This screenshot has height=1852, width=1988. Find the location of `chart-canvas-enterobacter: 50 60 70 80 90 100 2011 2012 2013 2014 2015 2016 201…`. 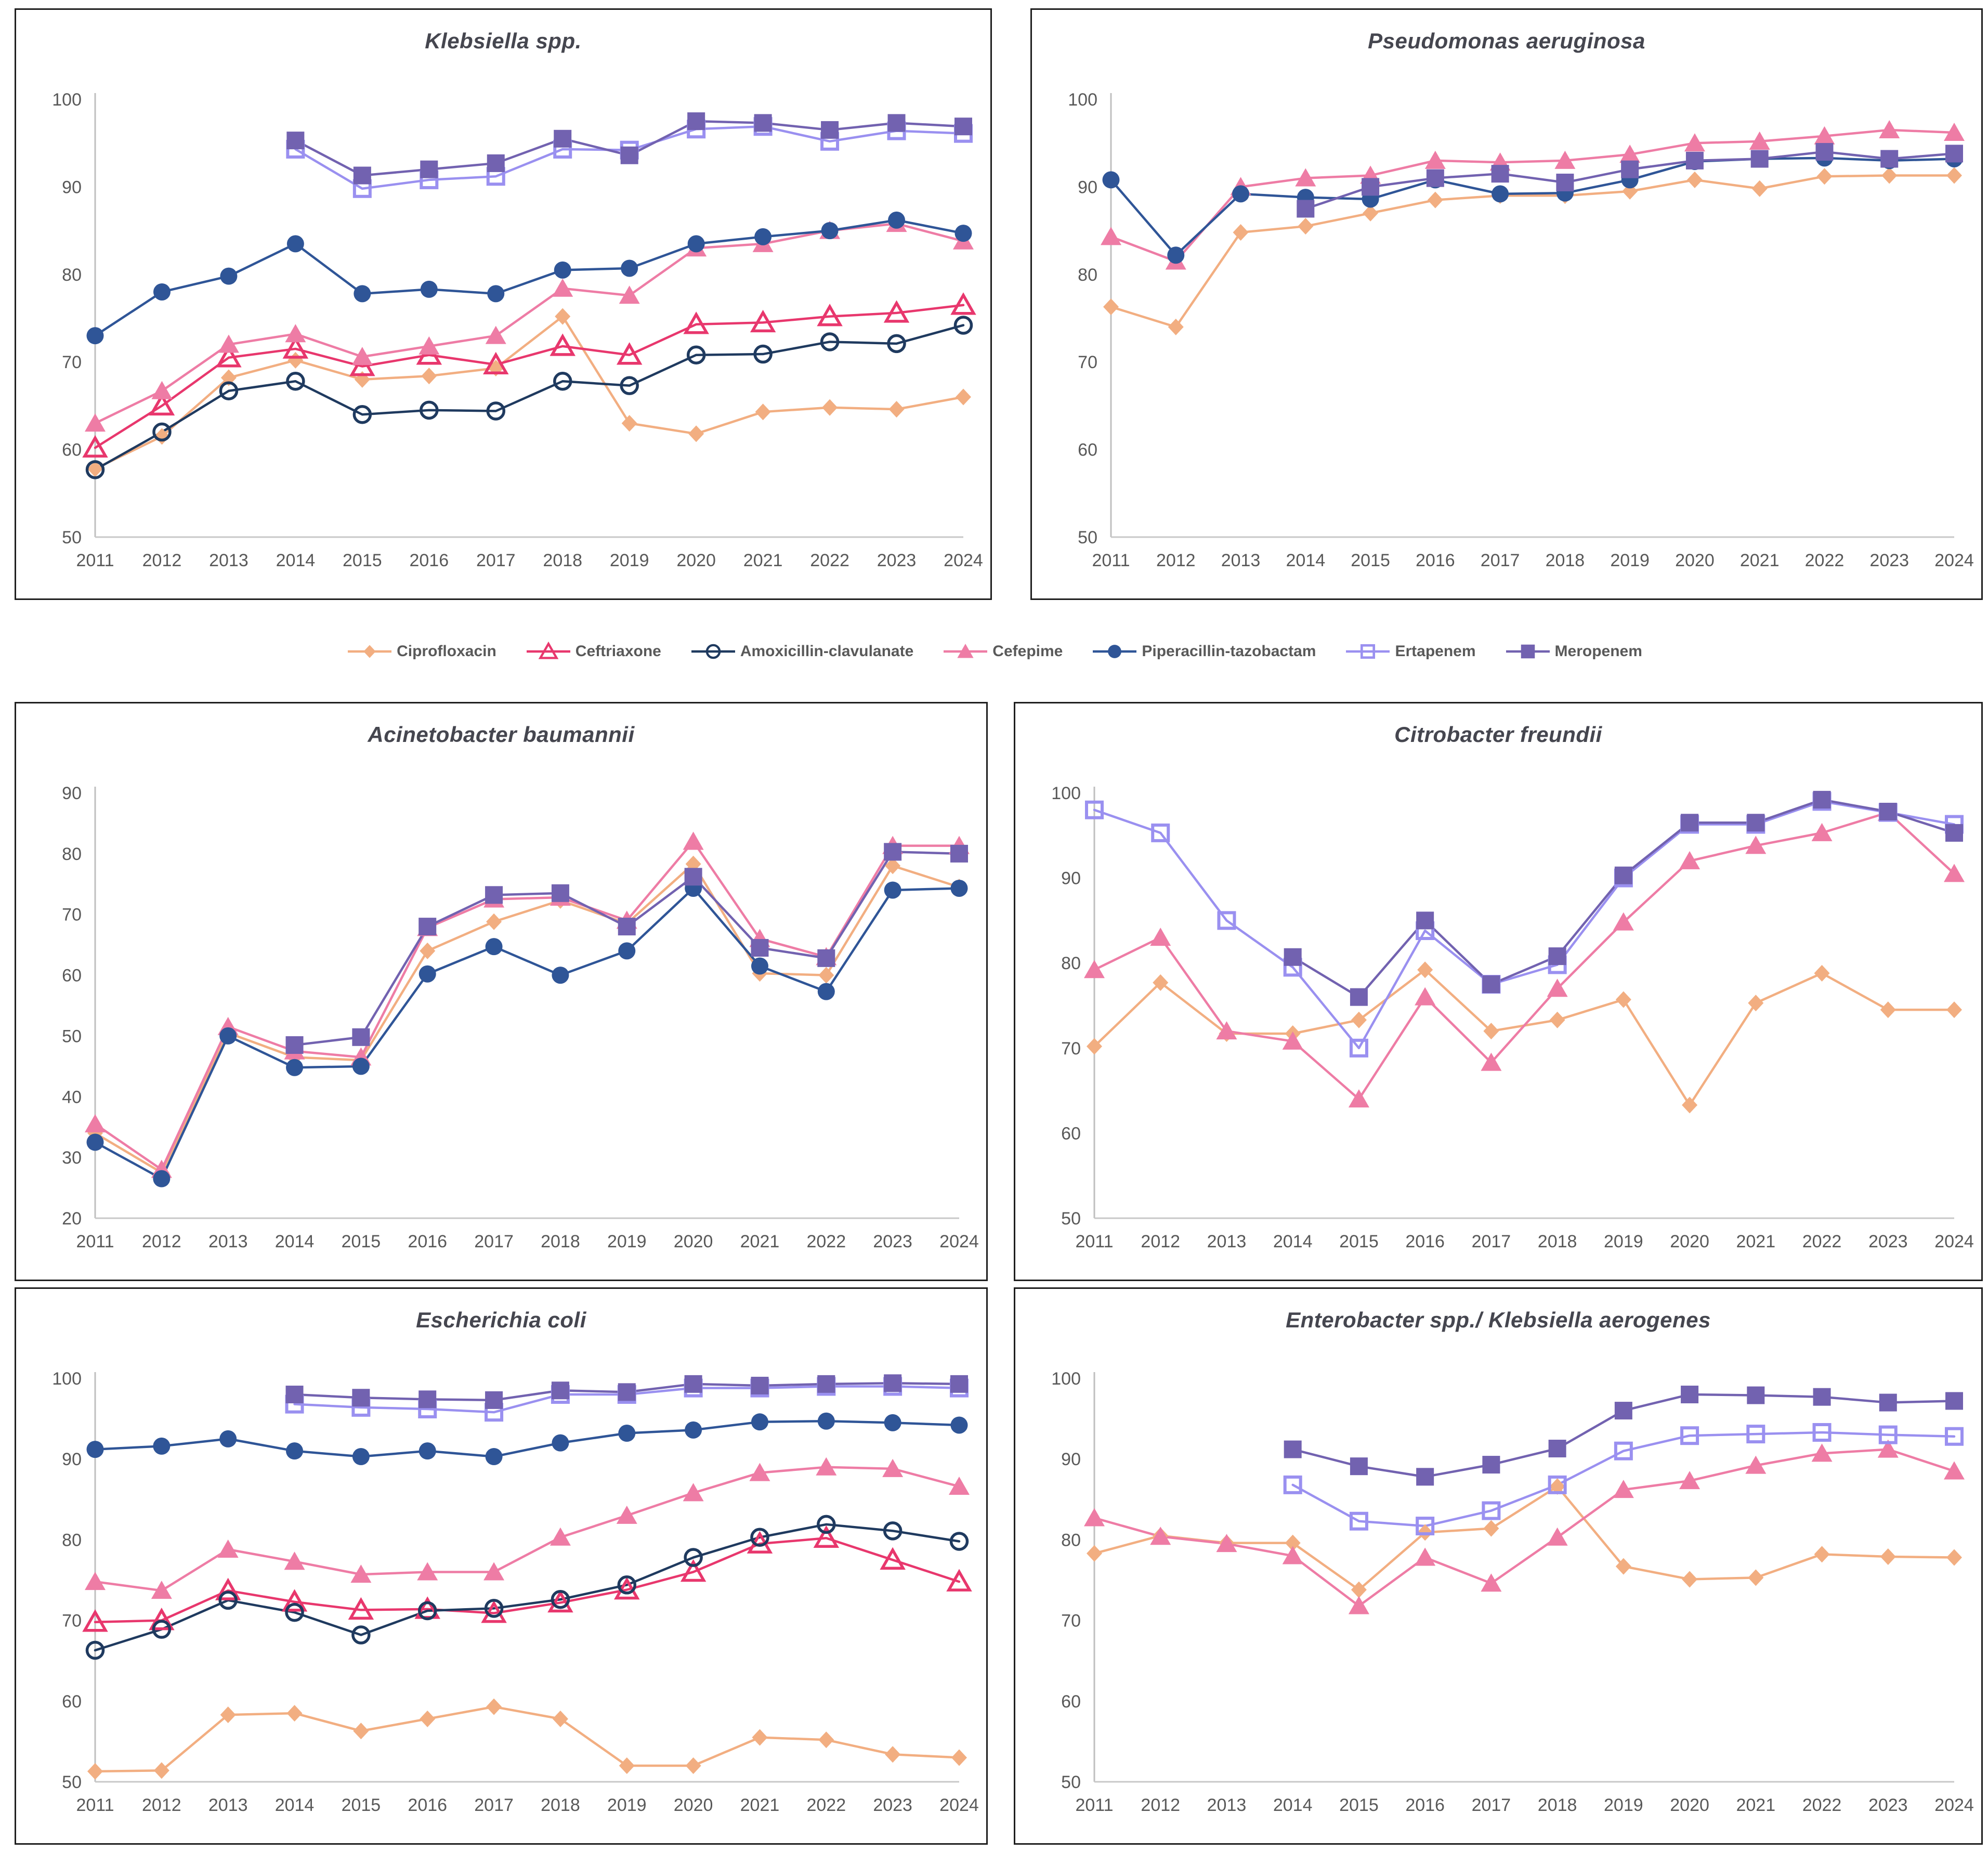

chart-canvas-enterobacter: 50 60 70 80 90 100 2011 2012 2013 2014 2015 2016 201… is located at coordinates (1512, 1592).